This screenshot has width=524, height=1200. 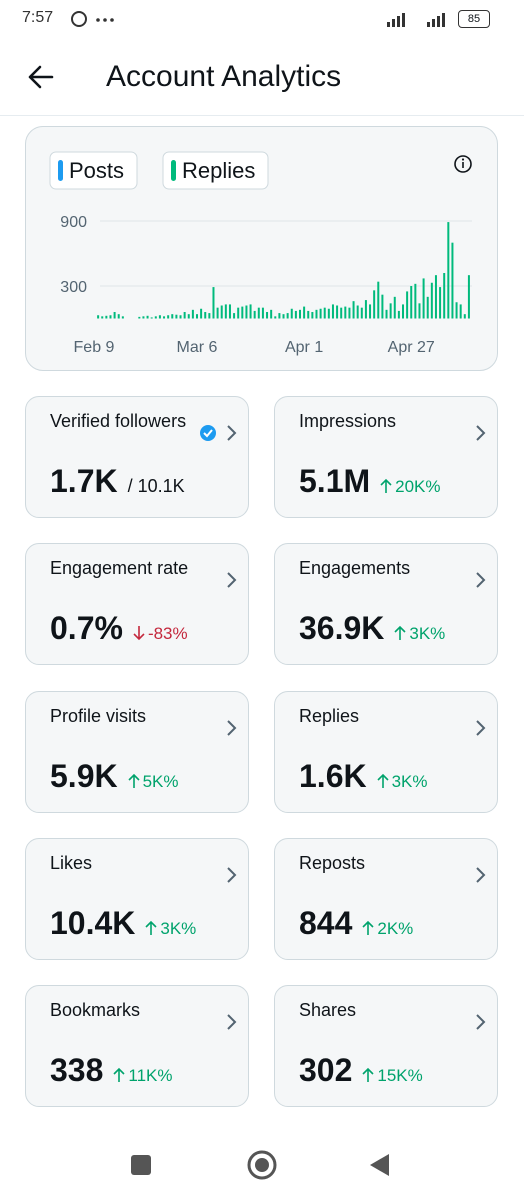 What do you see at coordinates (137, 898) in the screenshot?
I see `metric-card: Likes 10.4K 3K%` at bounding box center [137, 898].